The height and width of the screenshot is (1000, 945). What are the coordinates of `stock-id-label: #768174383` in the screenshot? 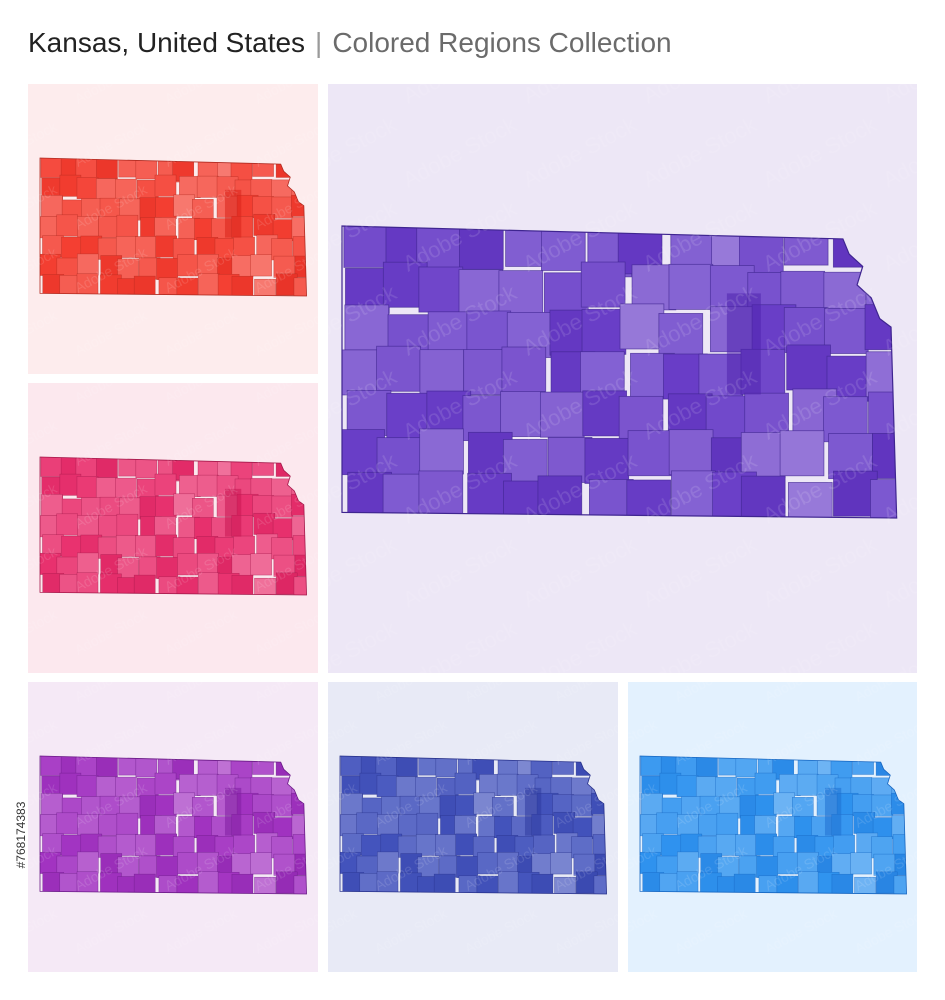 It's located at (21, 835).